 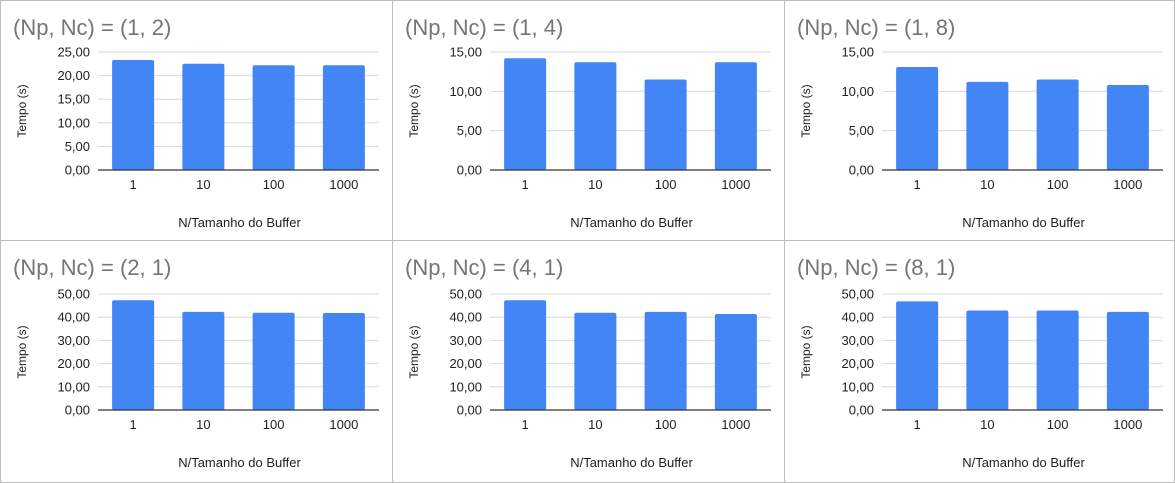 What do you see at coordinates (484, 267) in the screenshot?
I see `chart-title: (Np, Nc) = (4, 1)` at bounding box center [484, 267].